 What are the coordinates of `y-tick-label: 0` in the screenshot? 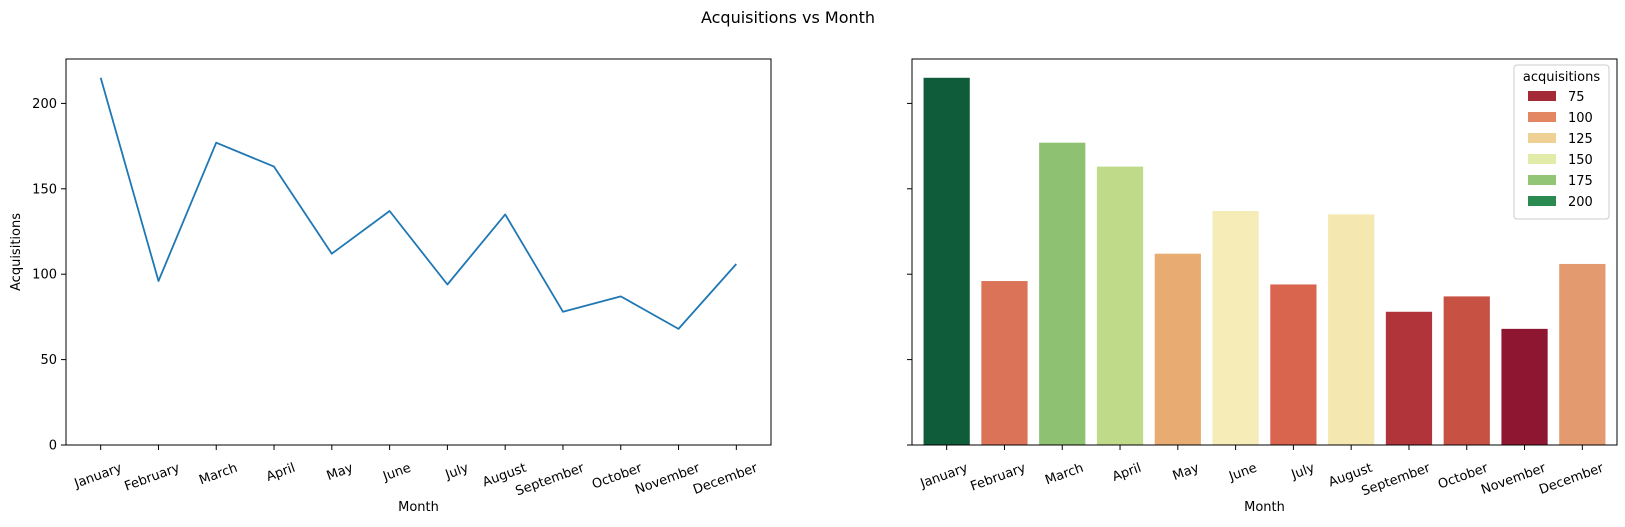 It's located at (53, 446).